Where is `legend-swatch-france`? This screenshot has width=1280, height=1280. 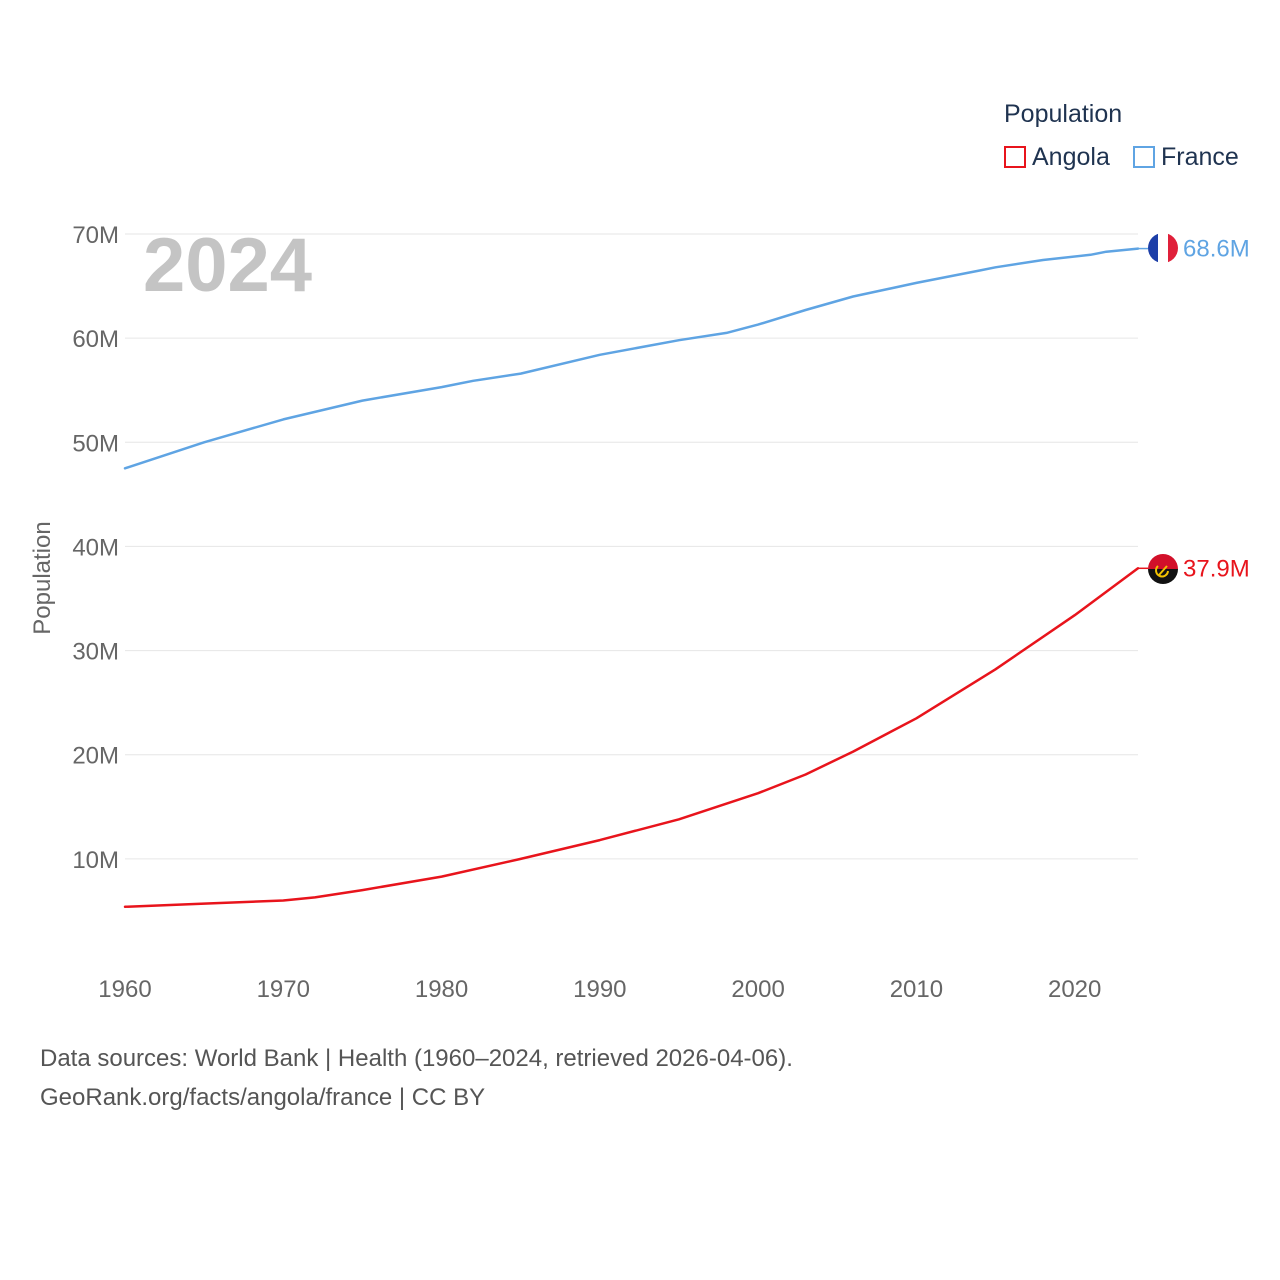 legend-swatch-france is located at coordinates (1144, 157).